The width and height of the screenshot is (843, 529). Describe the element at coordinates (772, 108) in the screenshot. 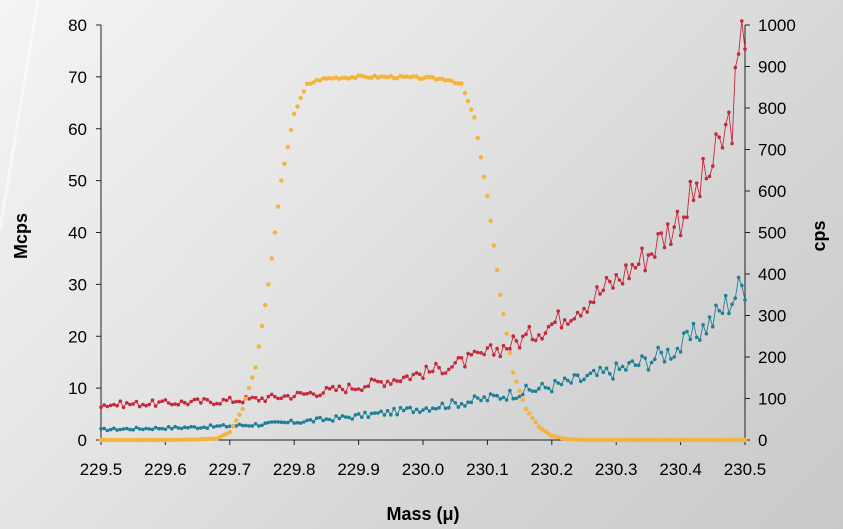

I see `y-right-tick-label: 800` at that location.